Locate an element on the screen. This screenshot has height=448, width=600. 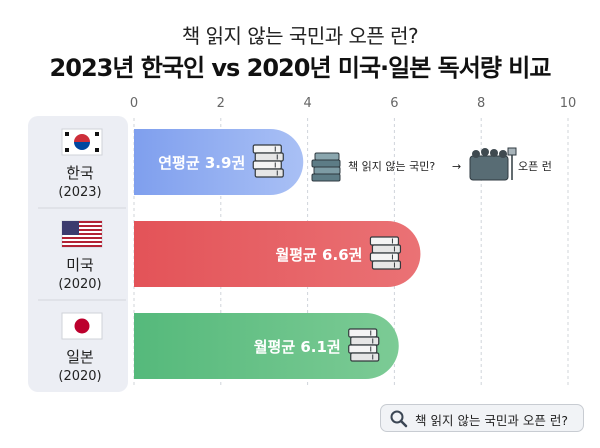
arrow-right-icon: → is located at coordinates (456, 166).